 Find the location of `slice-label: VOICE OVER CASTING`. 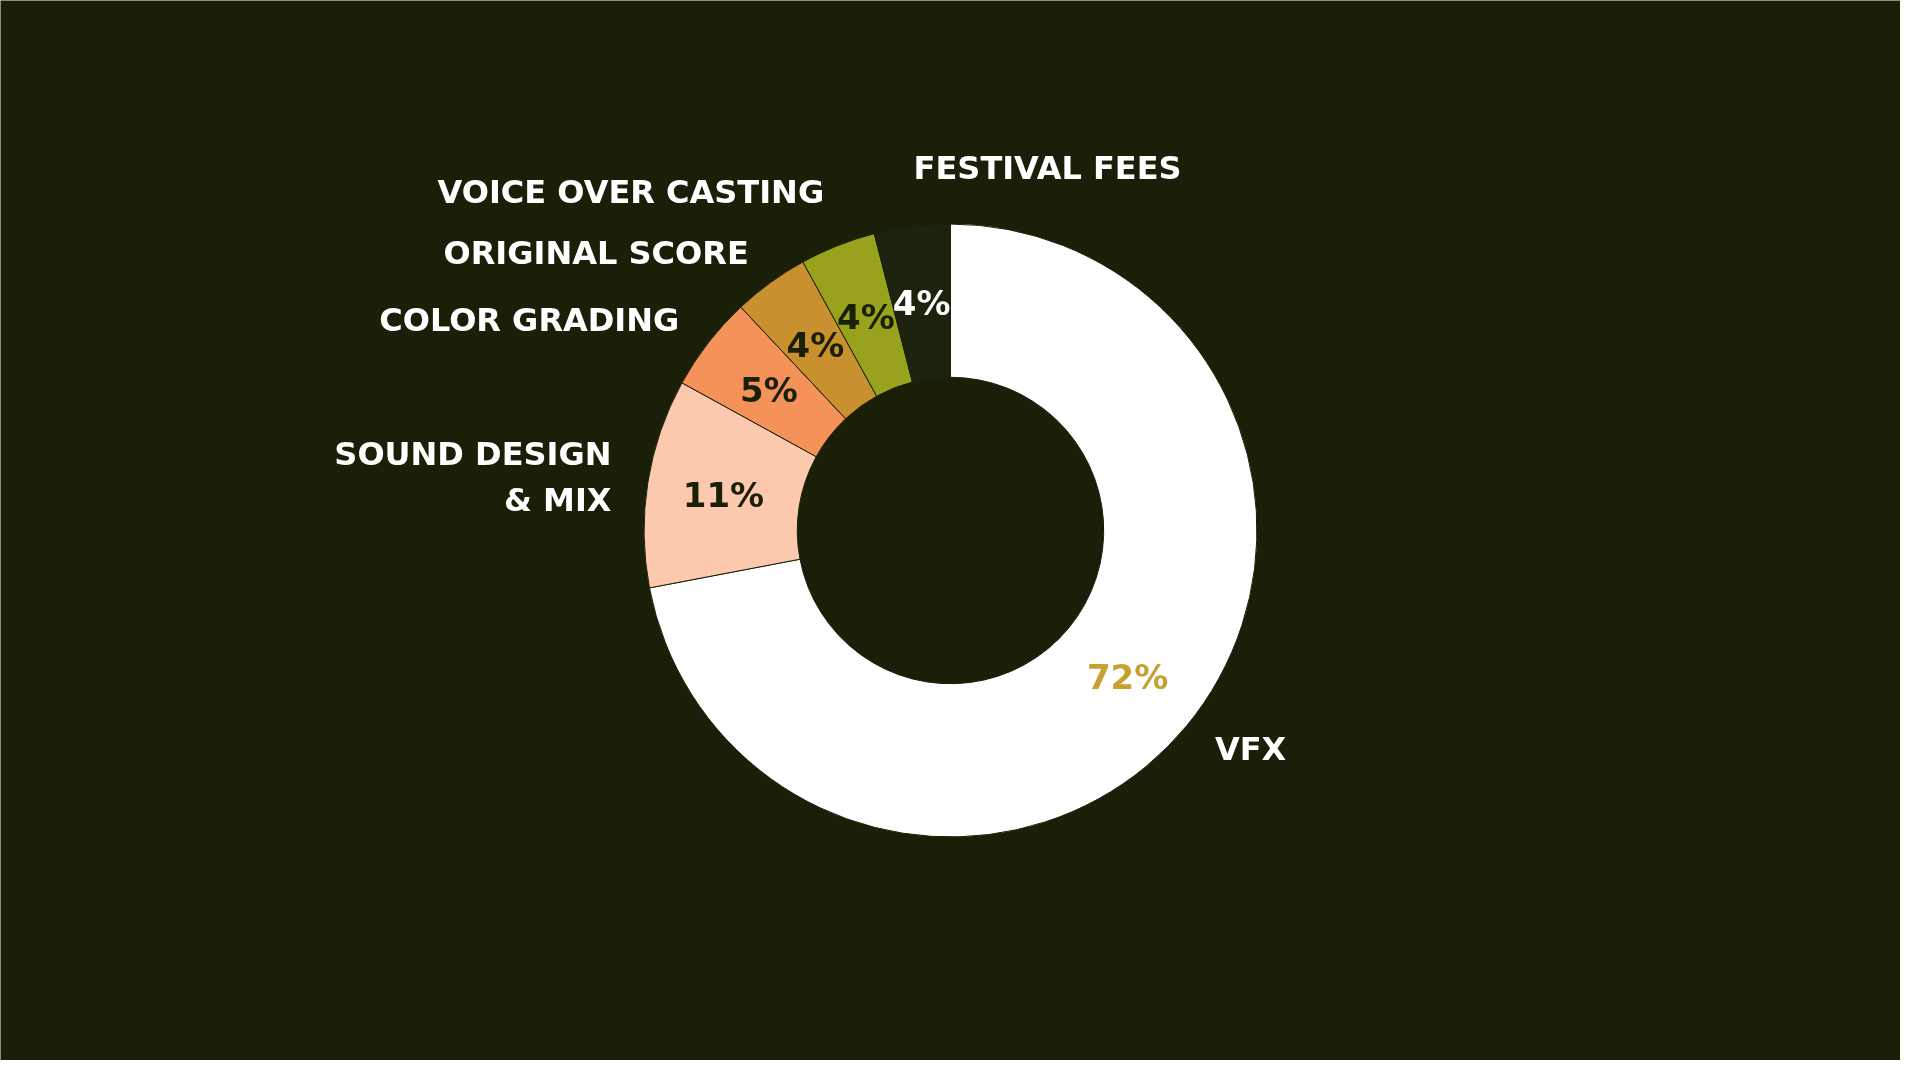

slice-label: VOICE OVER CASTING is located at coordinates (631, 191).